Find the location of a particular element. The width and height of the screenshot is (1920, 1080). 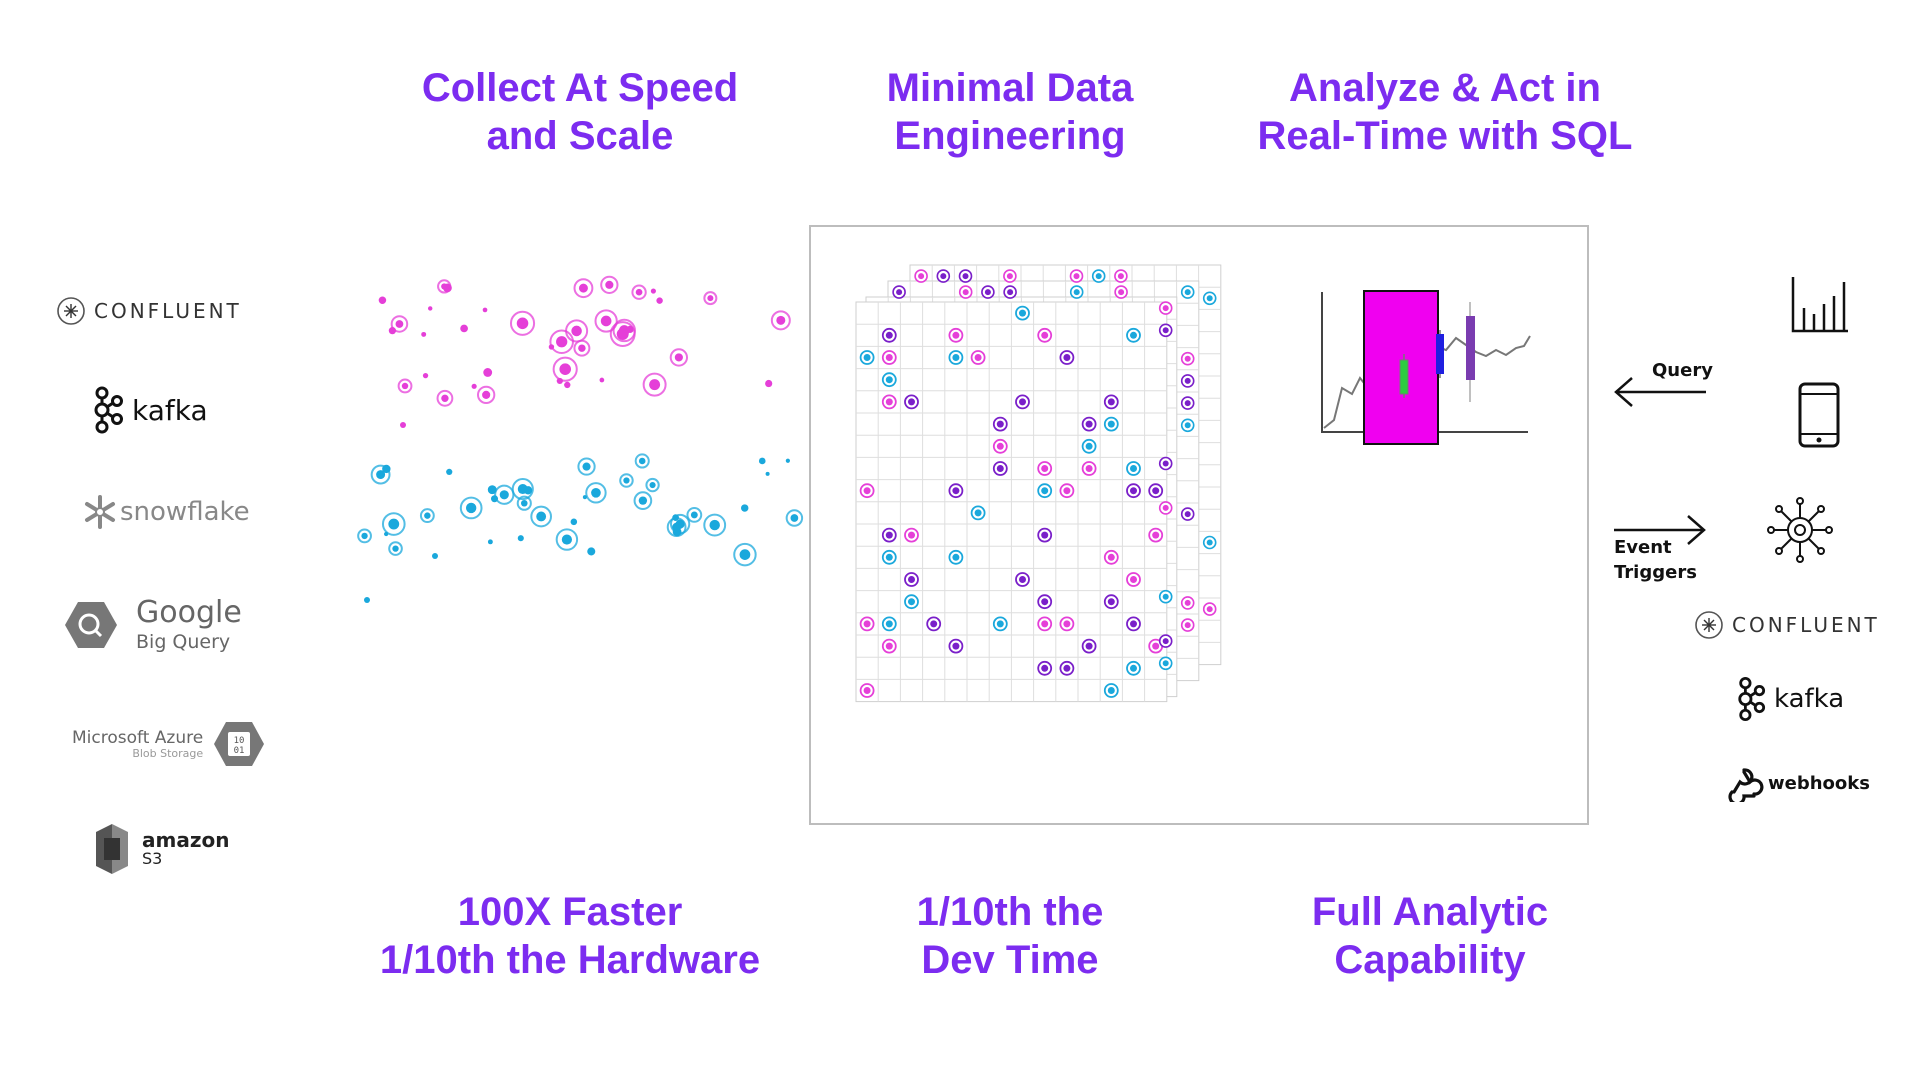

headline-analyze: Analyze & Act in Real-Time with SQL is located at coordinates (1445, 112).